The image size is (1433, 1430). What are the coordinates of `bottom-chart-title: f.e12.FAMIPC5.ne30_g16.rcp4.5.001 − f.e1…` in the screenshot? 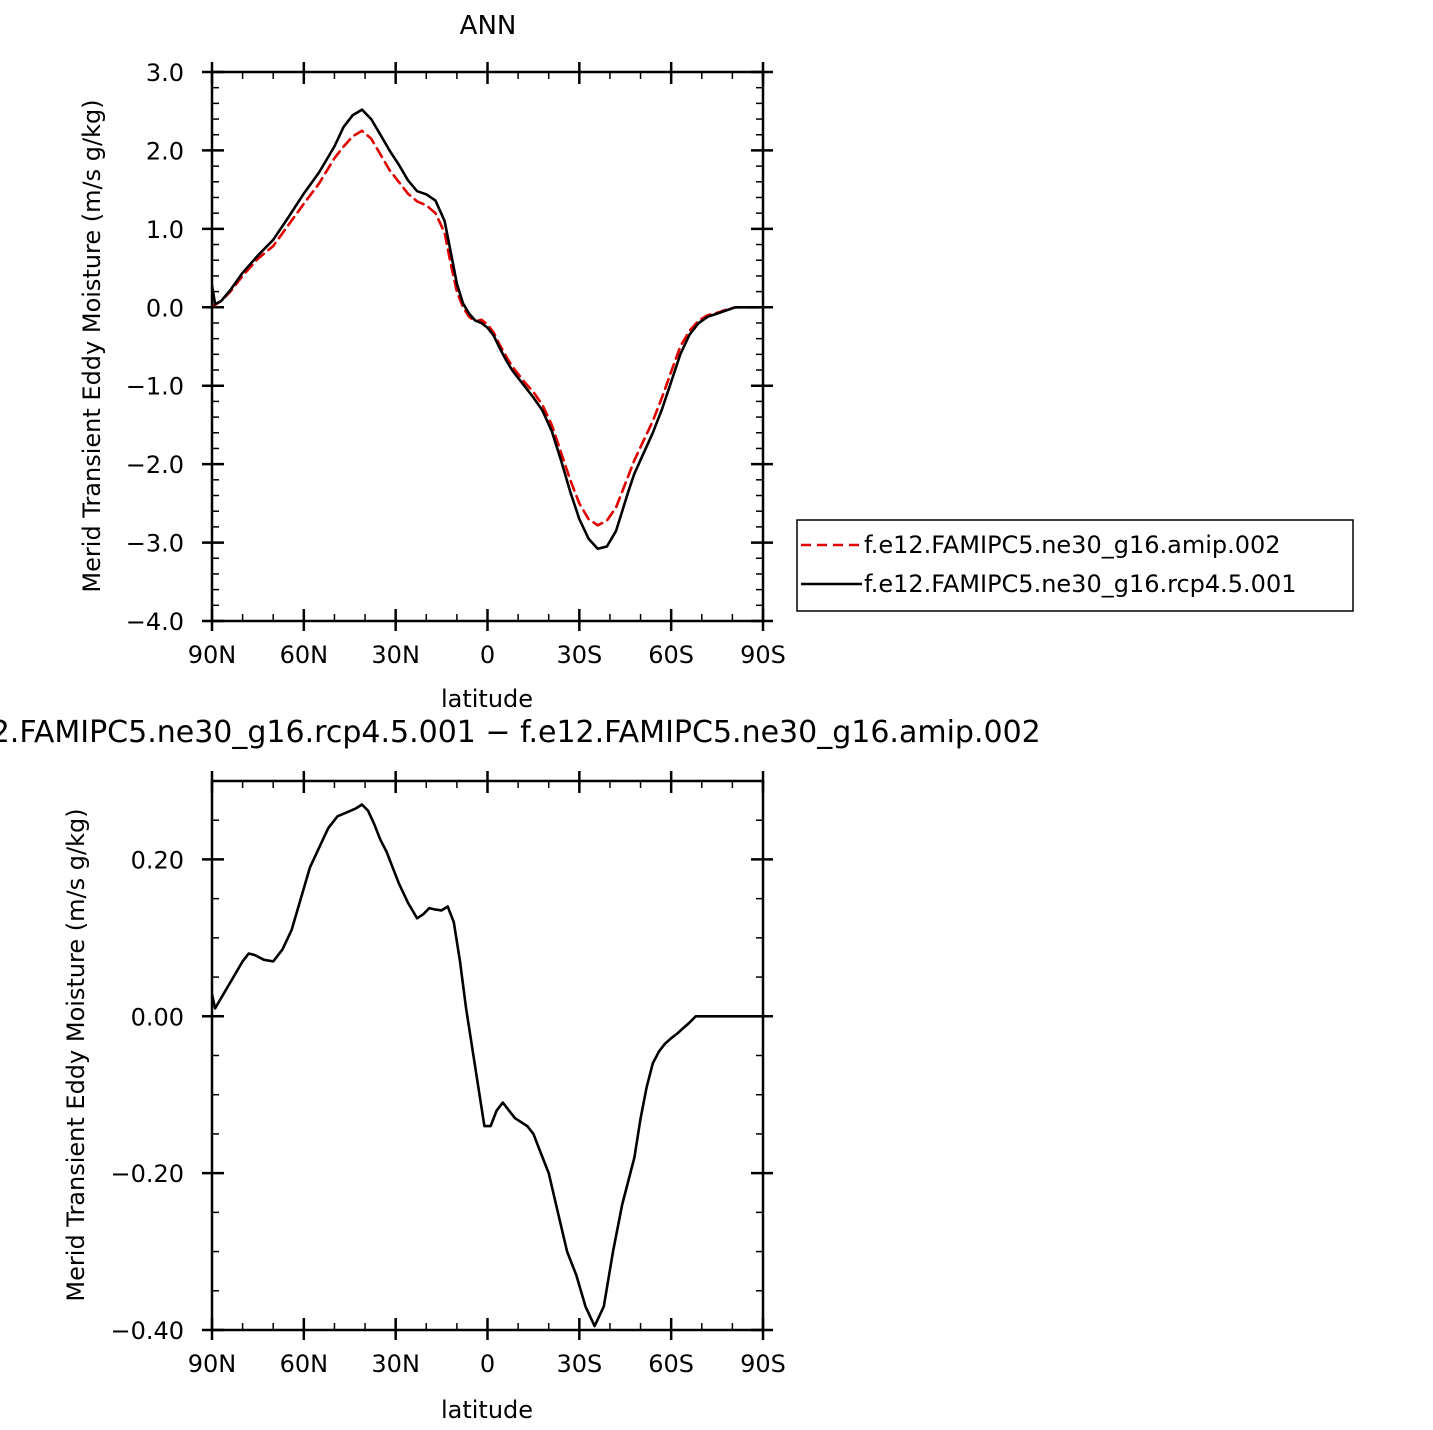 It's located at (520, 732).